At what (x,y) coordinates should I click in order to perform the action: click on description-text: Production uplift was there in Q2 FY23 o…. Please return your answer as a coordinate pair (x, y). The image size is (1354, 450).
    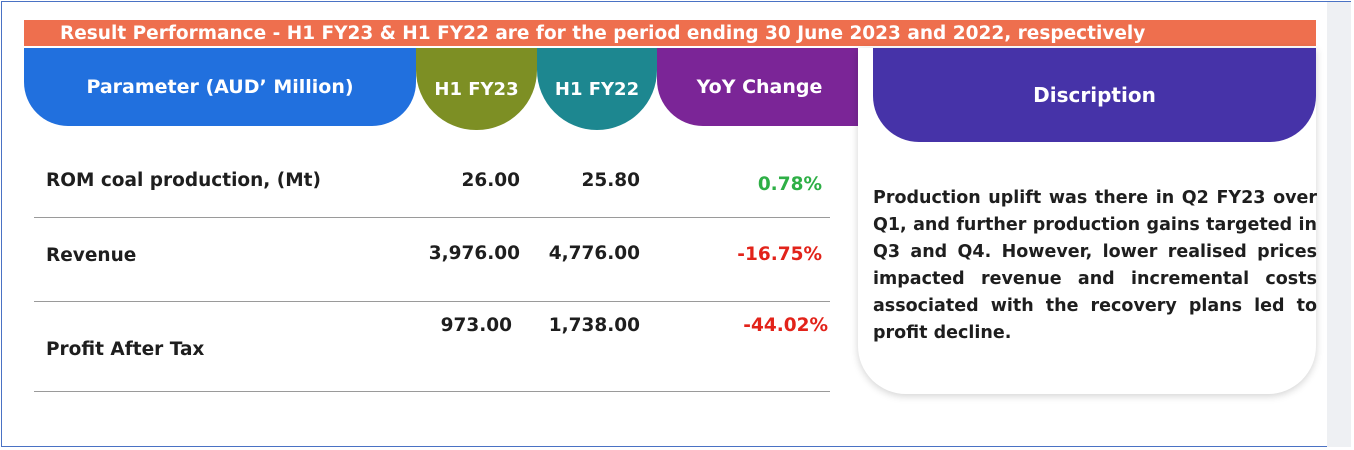
    Looking at the image, I should click on (1095, 265).